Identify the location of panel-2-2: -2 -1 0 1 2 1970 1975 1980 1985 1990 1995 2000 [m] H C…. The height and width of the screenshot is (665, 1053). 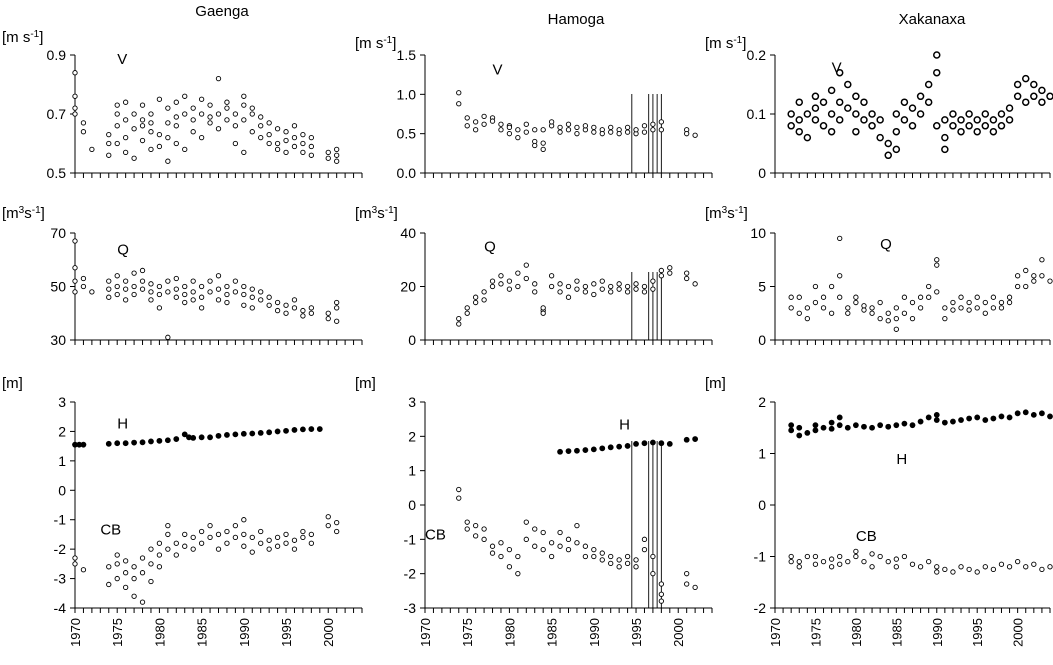
(879, 511).